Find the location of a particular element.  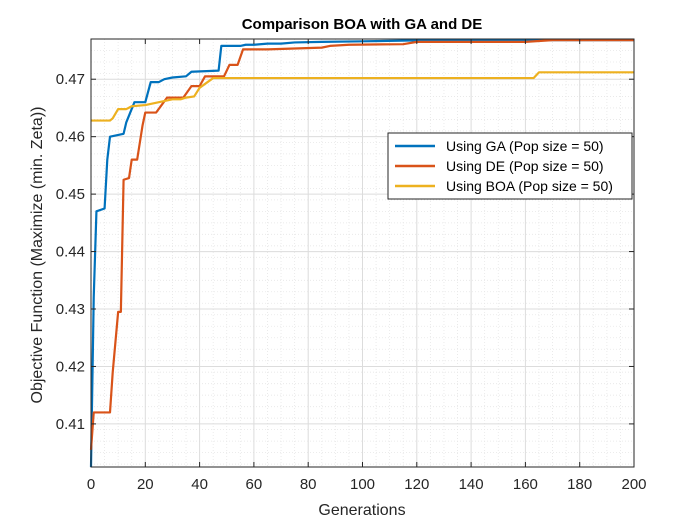

x-tick-label: 100 is located at coordinates (362, 484).